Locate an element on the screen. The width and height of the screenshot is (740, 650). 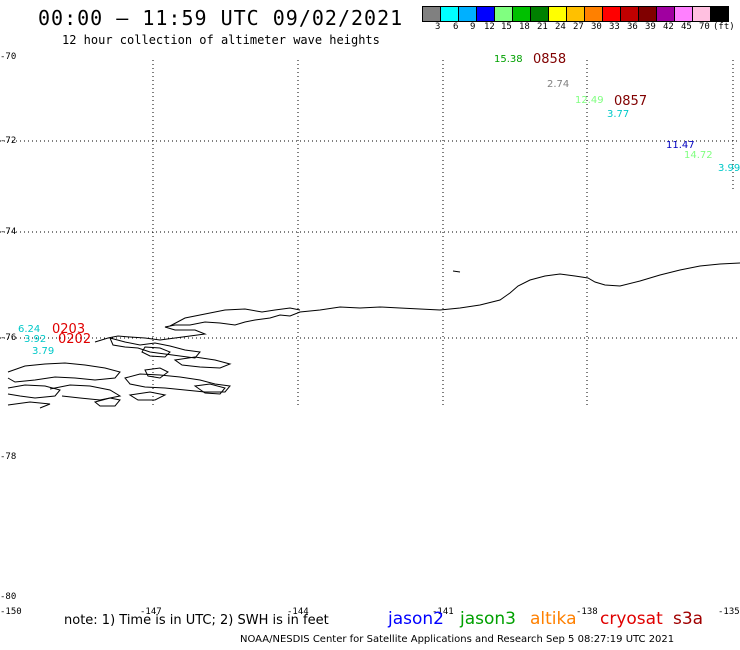
lat-label: -72 is located at coordinates (8, 141).